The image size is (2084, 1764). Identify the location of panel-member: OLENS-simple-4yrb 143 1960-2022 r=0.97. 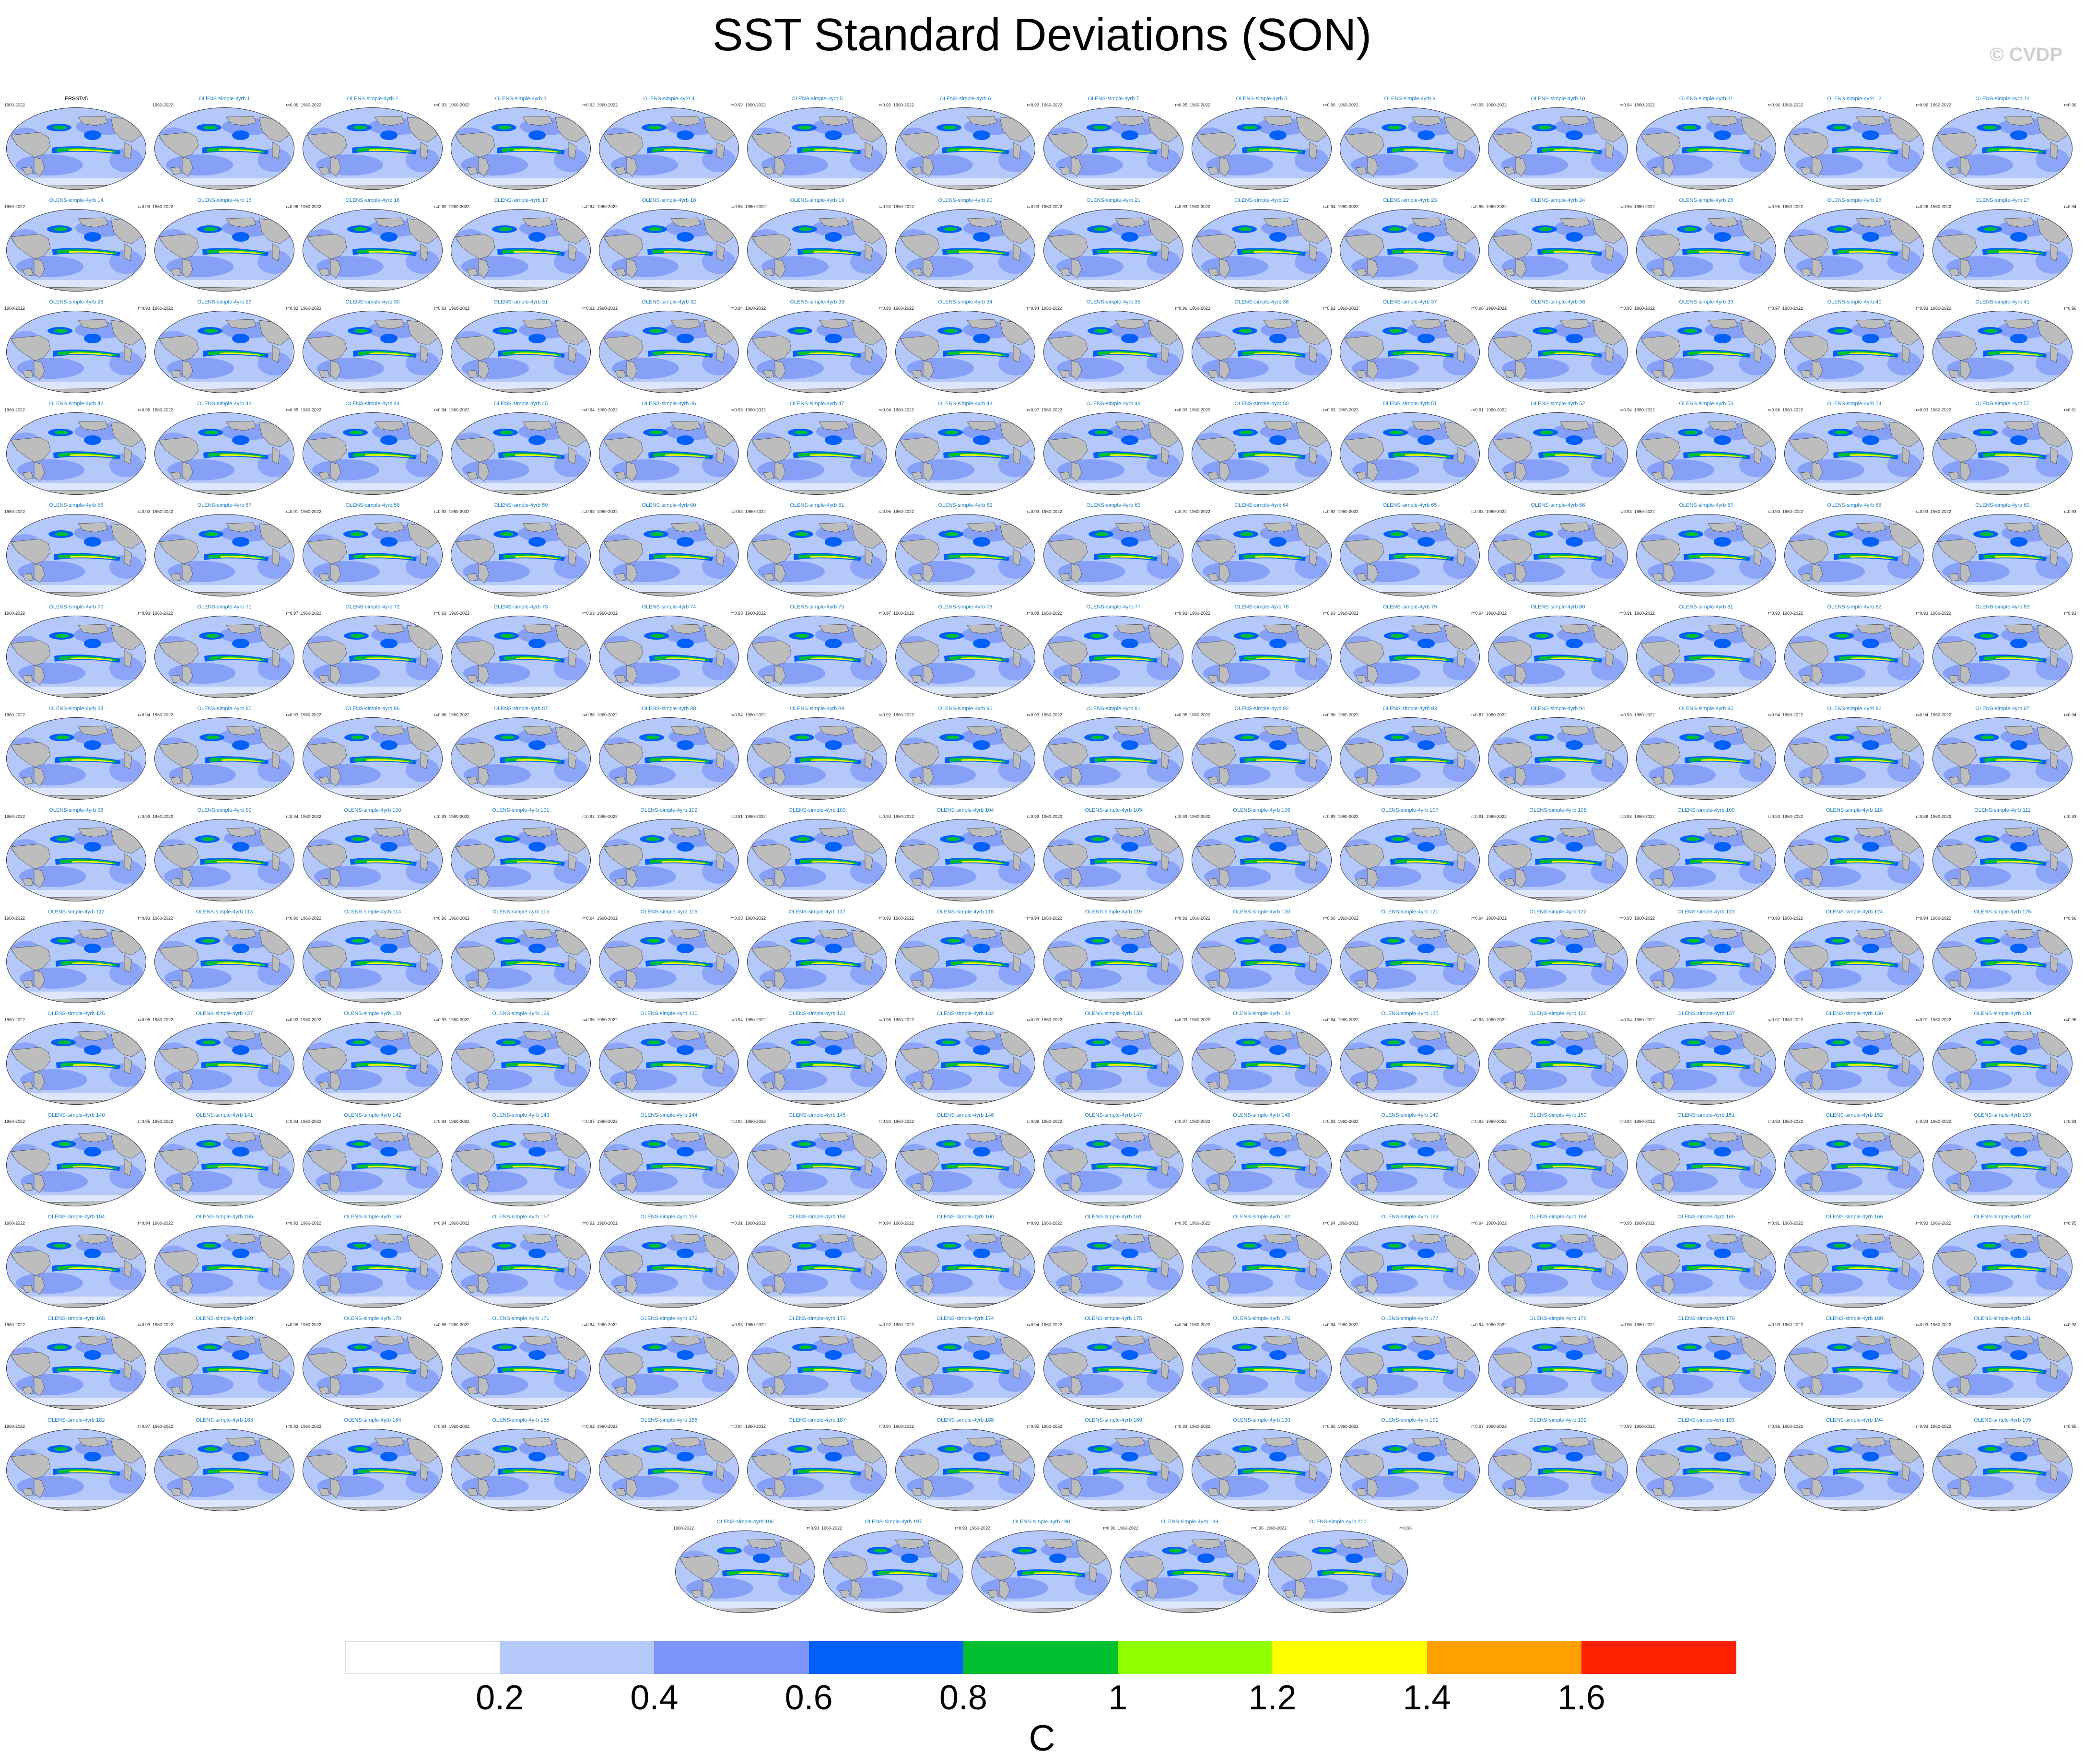
(521, 1161).